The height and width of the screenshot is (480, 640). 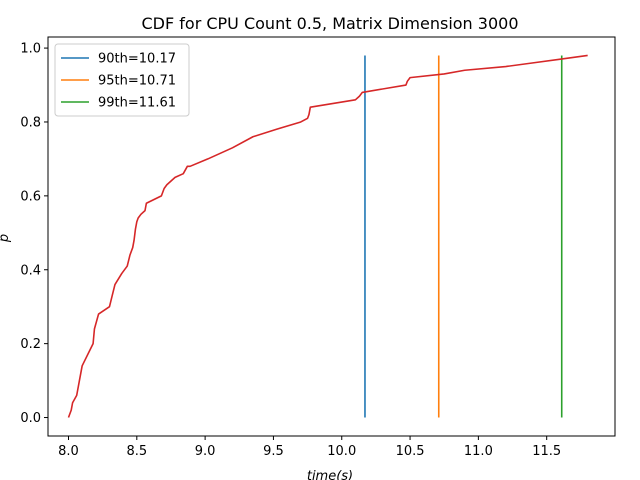 I want to click on x-tick-label: 8.0, so click(x=68, y=451).